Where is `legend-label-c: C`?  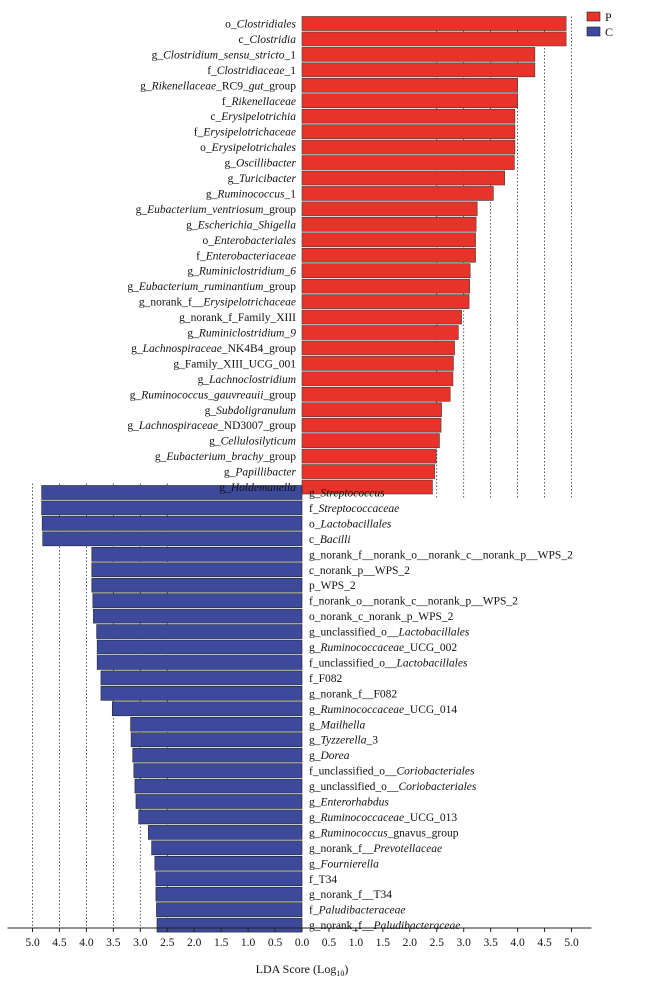
legend-label-c: C is located at coordinates (609, 32).